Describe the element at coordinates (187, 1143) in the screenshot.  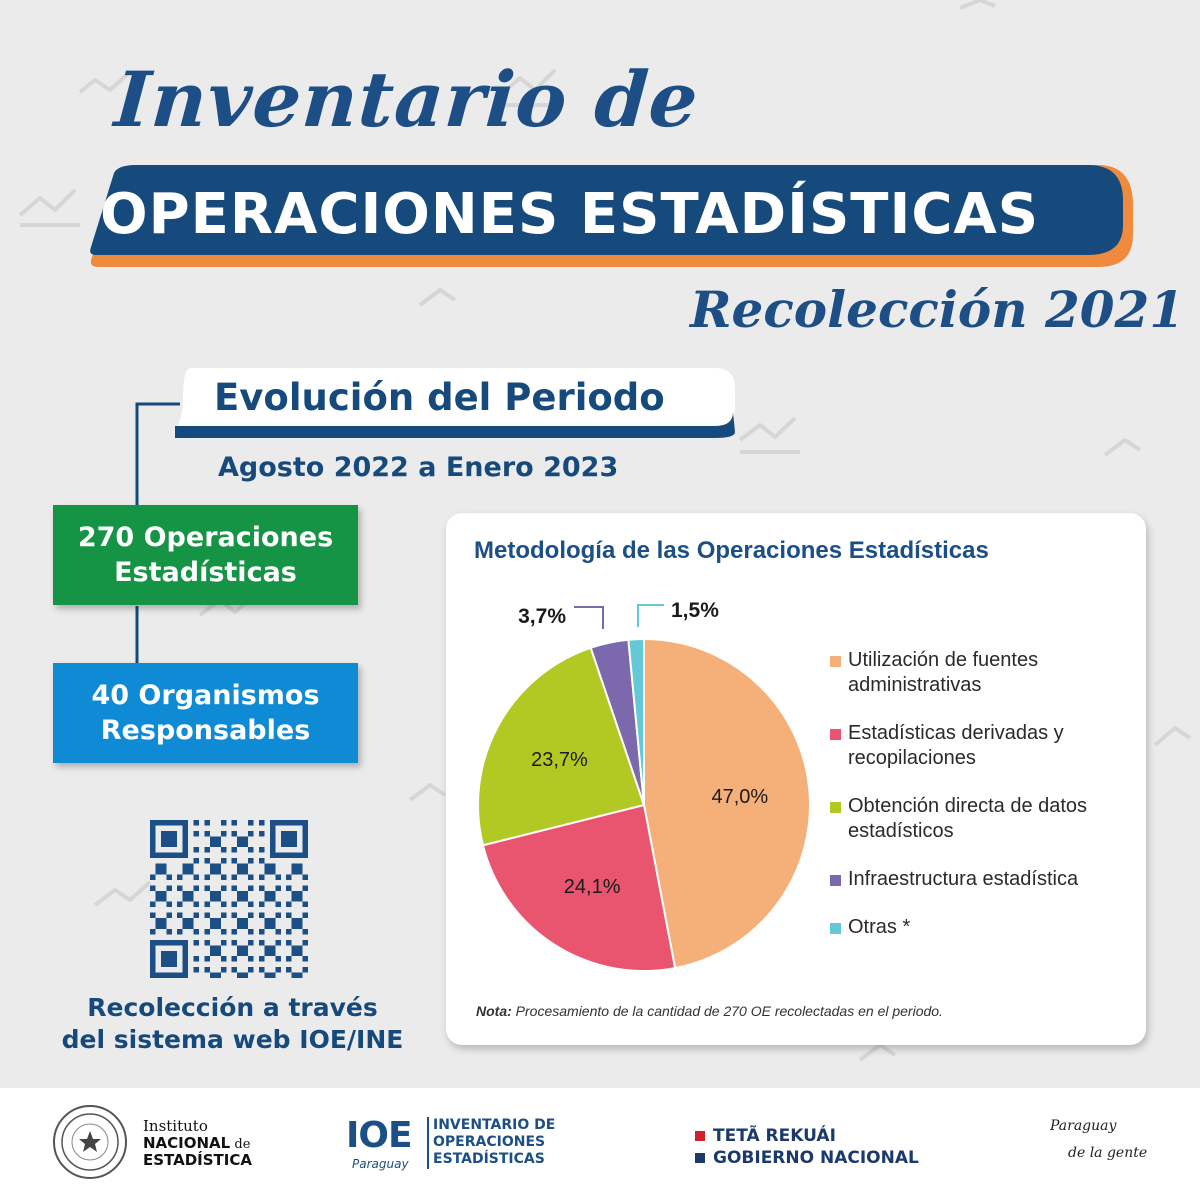
I see `ine-label-nacional: NACIONAL` at that location.